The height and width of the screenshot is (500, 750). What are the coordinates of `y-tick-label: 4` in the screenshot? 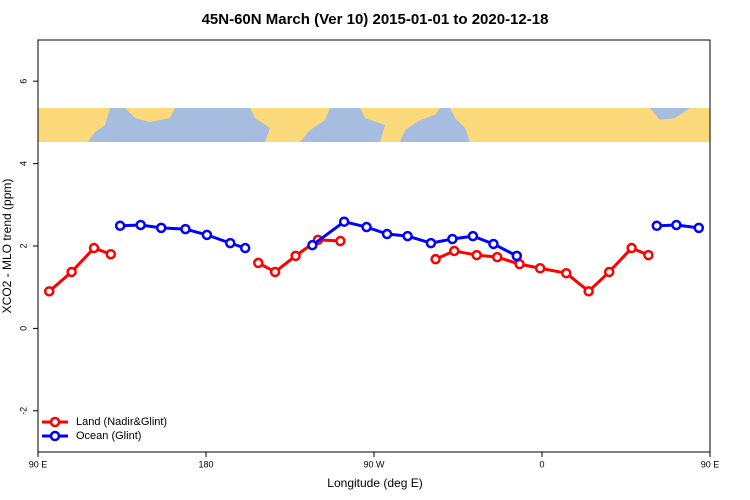 It's located at (23, 163).